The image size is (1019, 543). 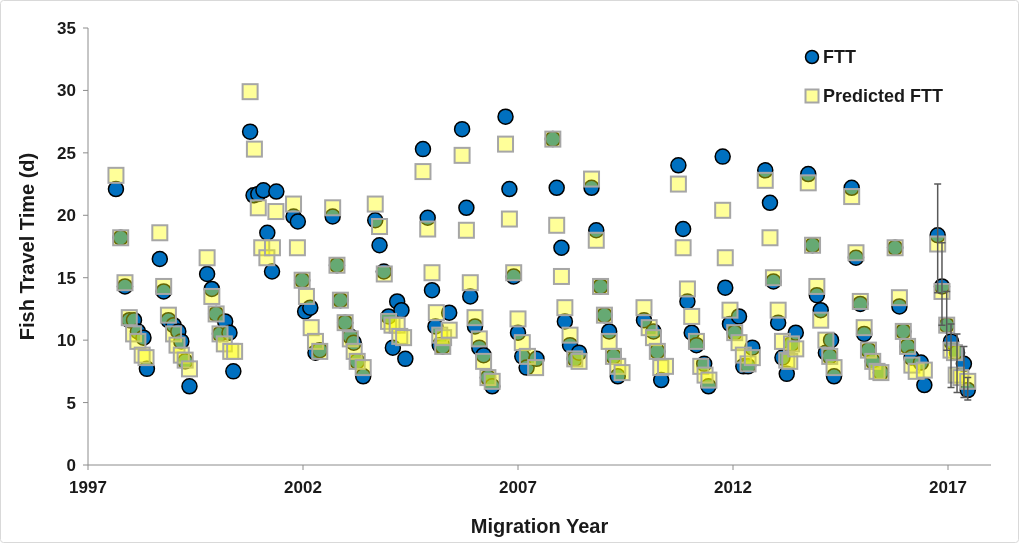 I want to click on x-tick-label: 2017, so click(x=948, y=487).